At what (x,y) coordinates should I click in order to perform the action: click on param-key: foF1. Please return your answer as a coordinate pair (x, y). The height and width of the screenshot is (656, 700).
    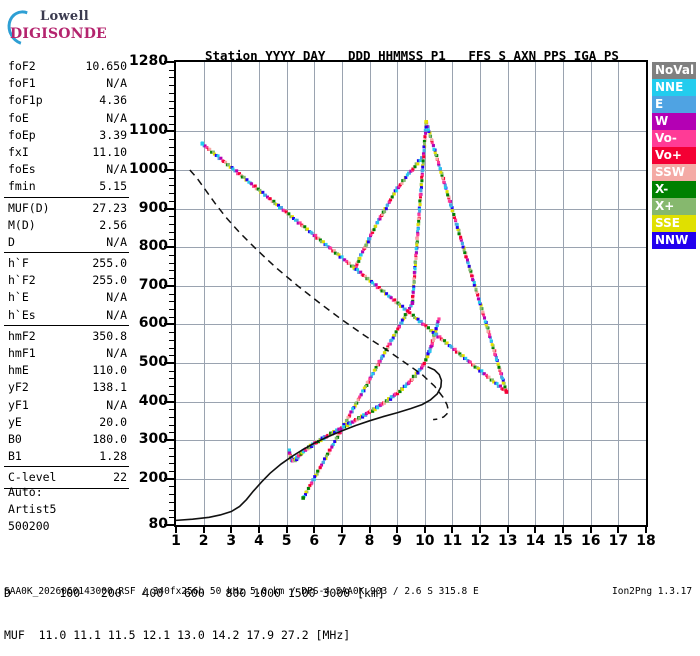
    Looking at the image, I should click on (22, 83).